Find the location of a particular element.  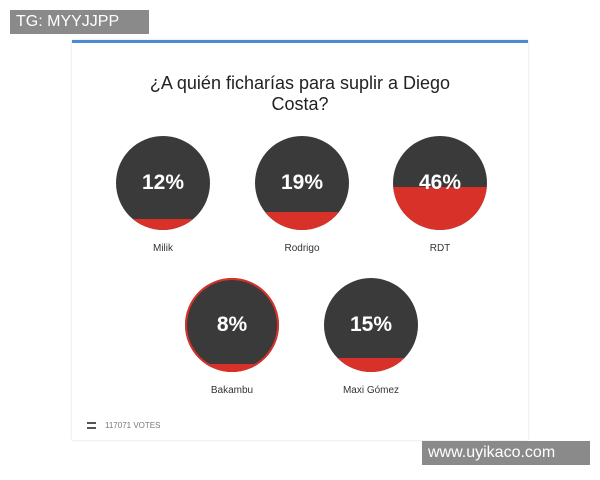

percent-label: 12% is located at coordinates (163, 182).